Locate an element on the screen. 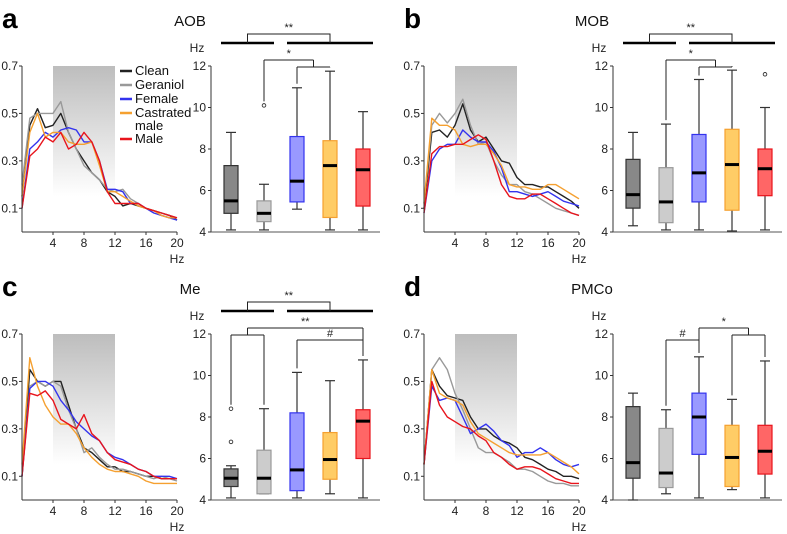  box-plot: 4 6 8 10 12 Hz ** # ** is located at coordinates (285, 398).